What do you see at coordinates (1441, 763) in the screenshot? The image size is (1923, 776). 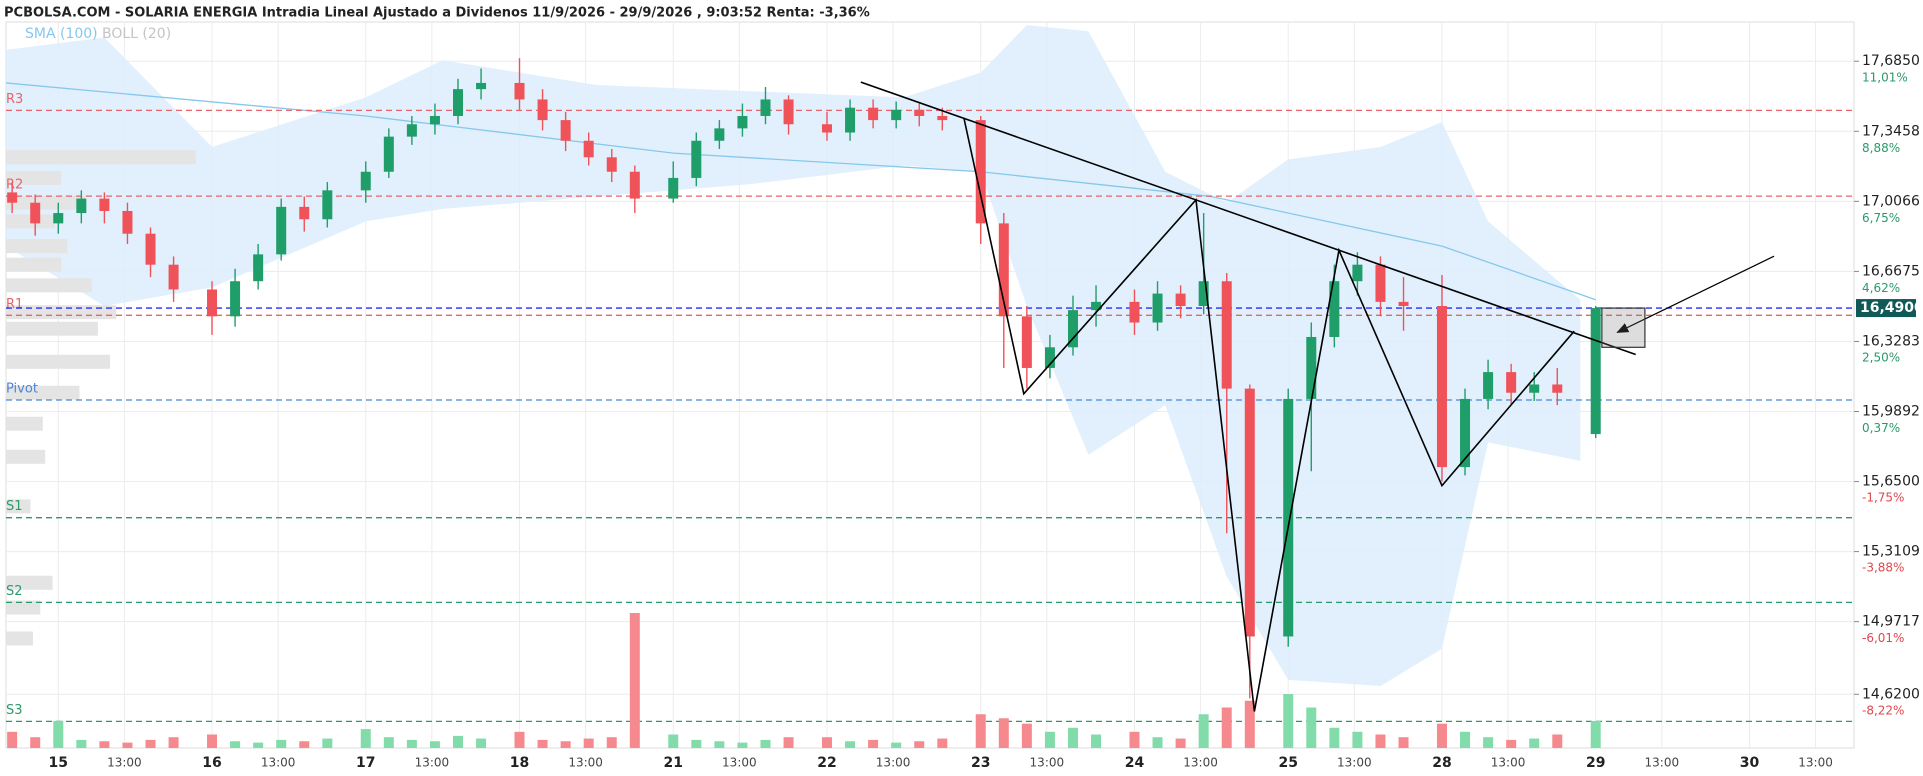 I see `x-tick-label: 28` at bounding box center [1441, 763].